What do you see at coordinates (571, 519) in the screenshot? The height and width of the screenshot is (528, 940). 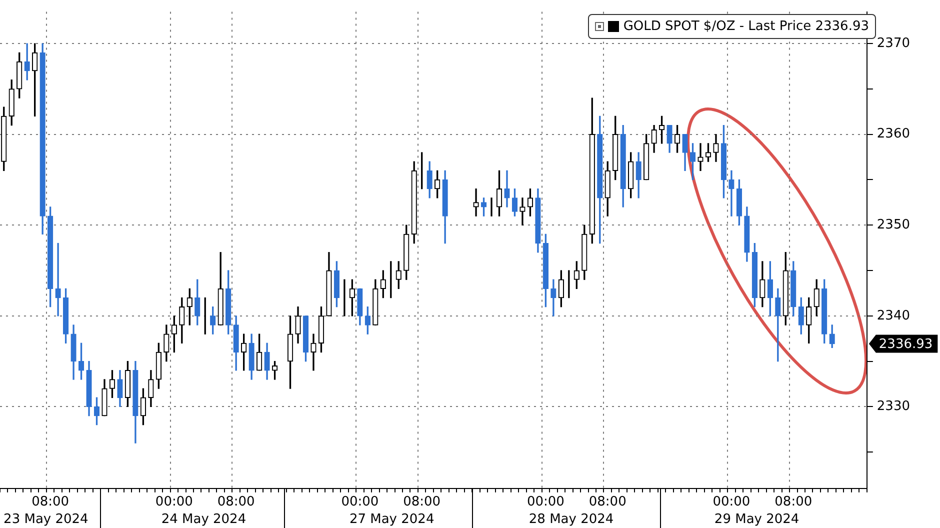 I see `text: 28 May 2024` at bounding box center [571, 519].